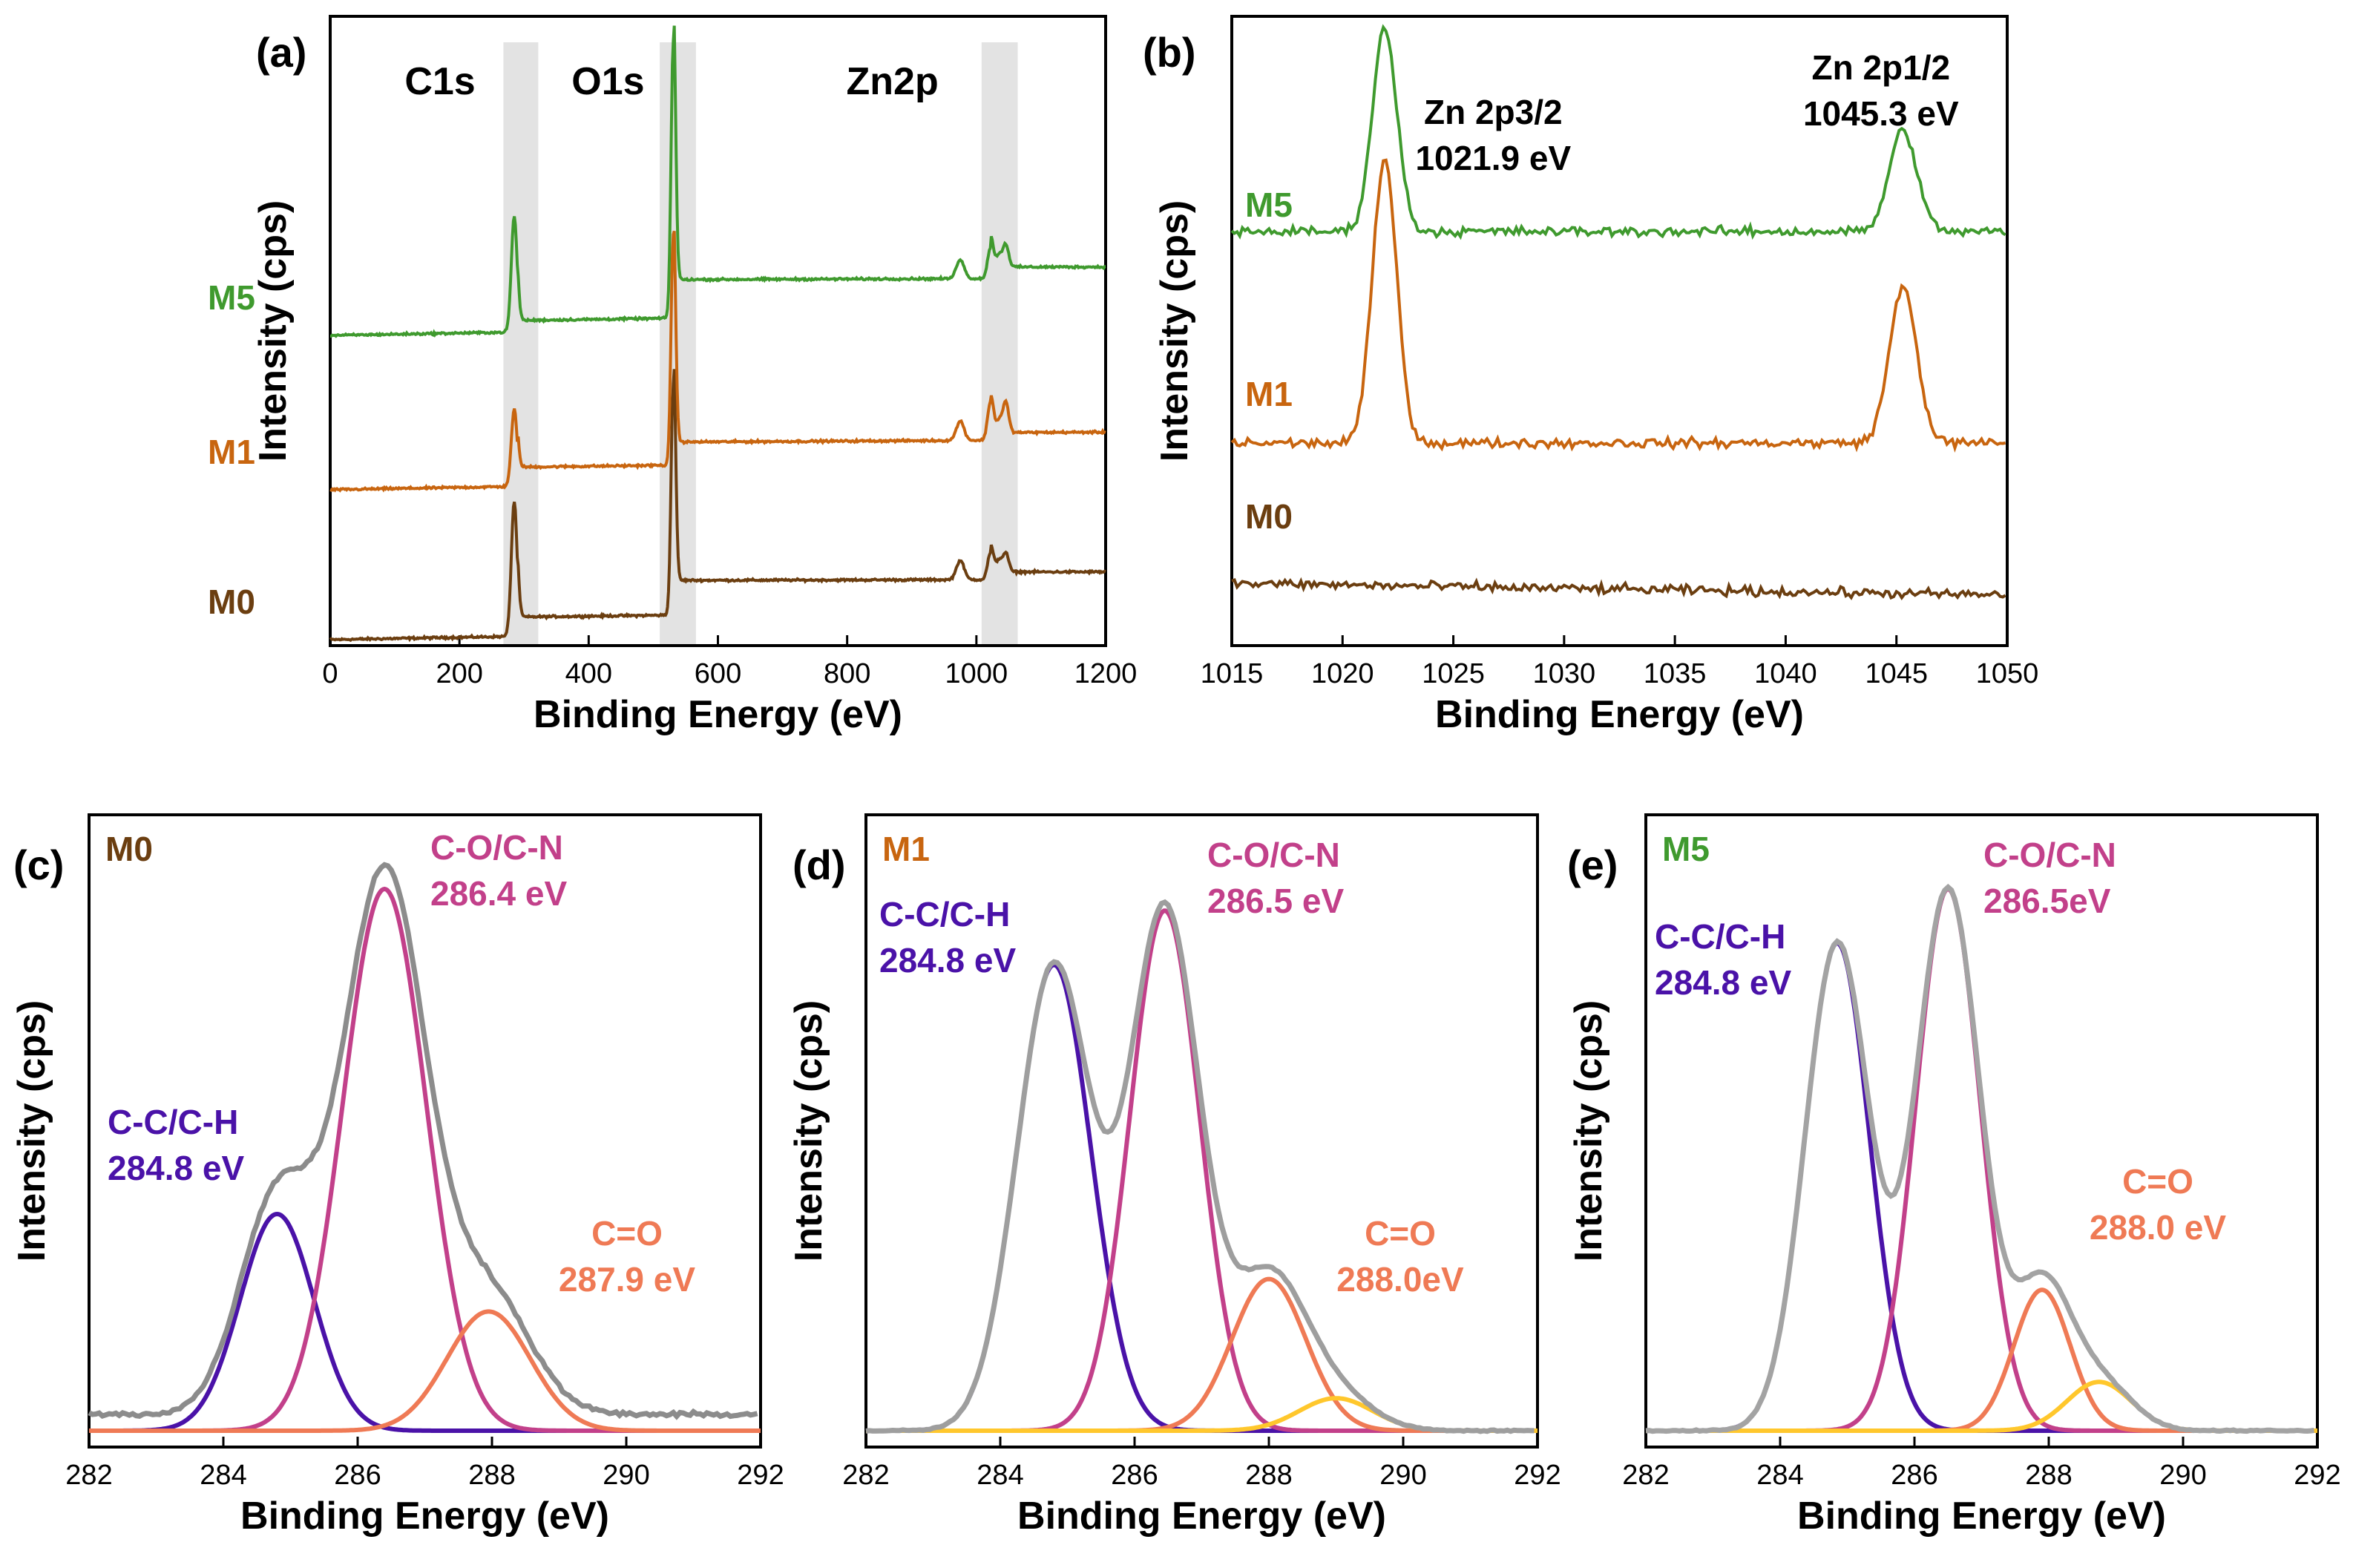  What do you see at coordinates (1564, 673) in the screenshot?
I see `b-x-tick-label-1030: 1030` at bounding box center [1564, 673].